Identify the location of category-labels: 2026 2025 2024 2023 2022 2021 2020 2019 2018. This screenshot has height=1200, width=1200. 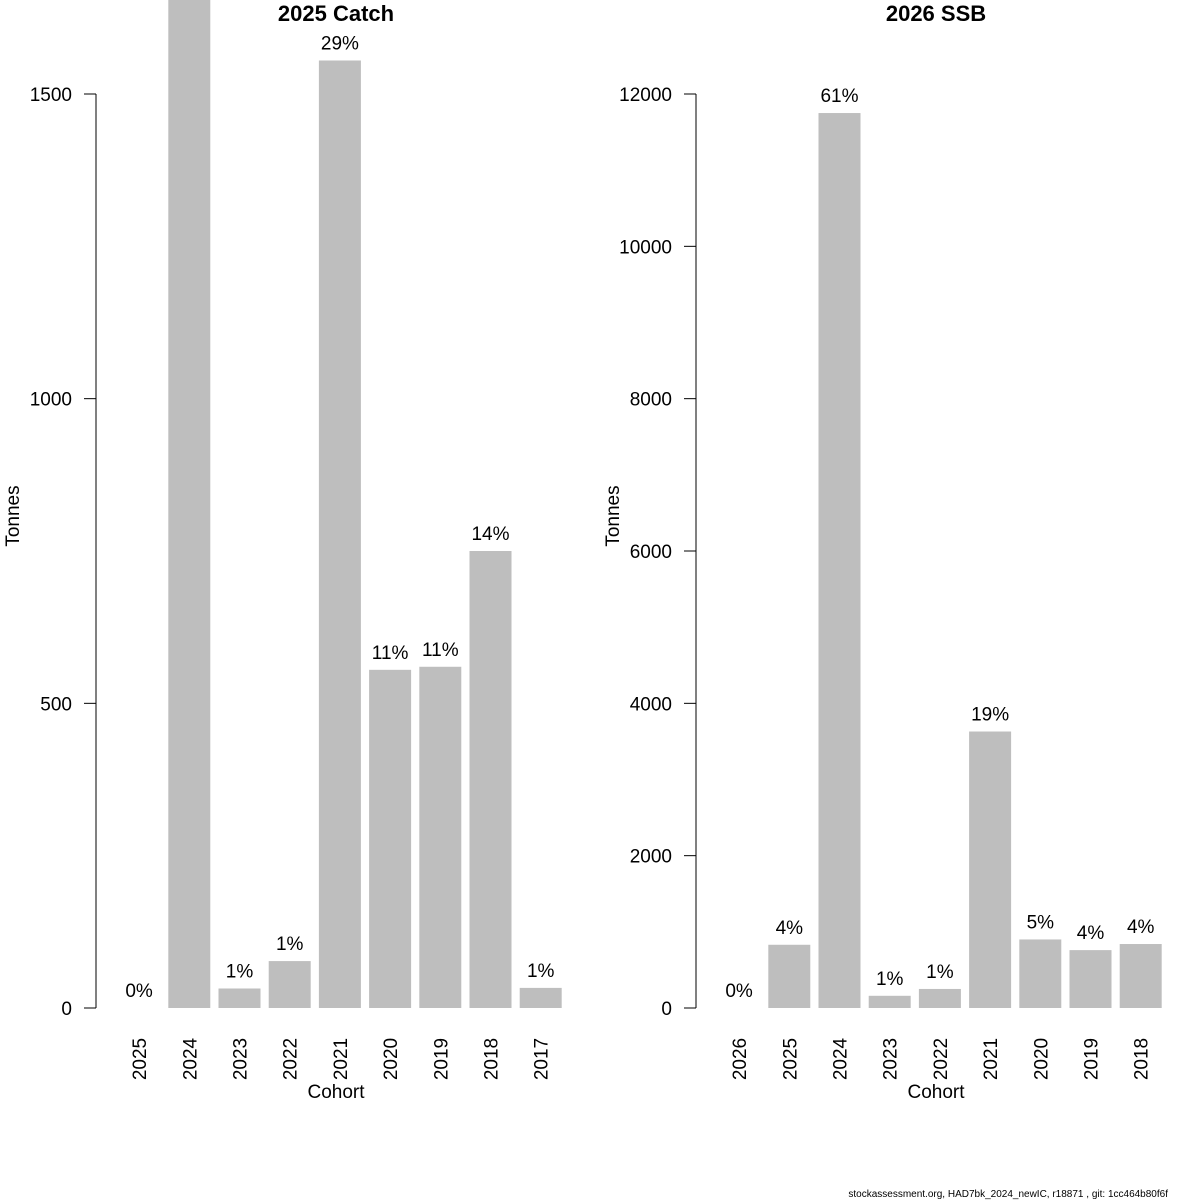
(941, 1058).